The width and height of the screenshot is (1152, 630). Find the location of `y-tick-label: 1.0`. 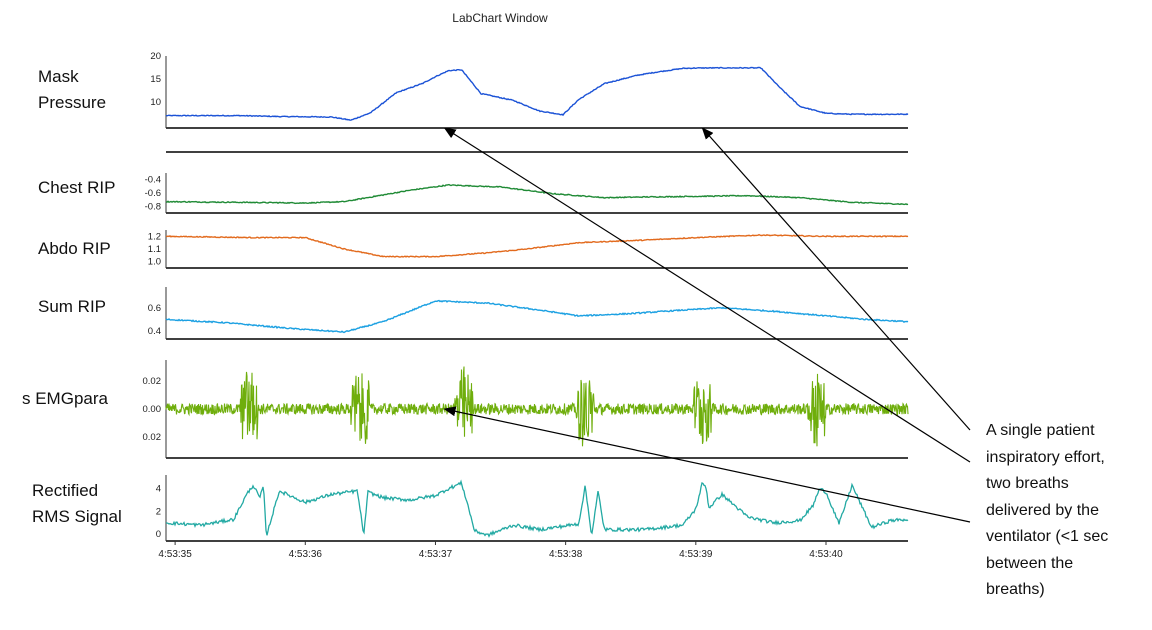

y-tick-label: 1.0 is located at coordinates (154, 262).